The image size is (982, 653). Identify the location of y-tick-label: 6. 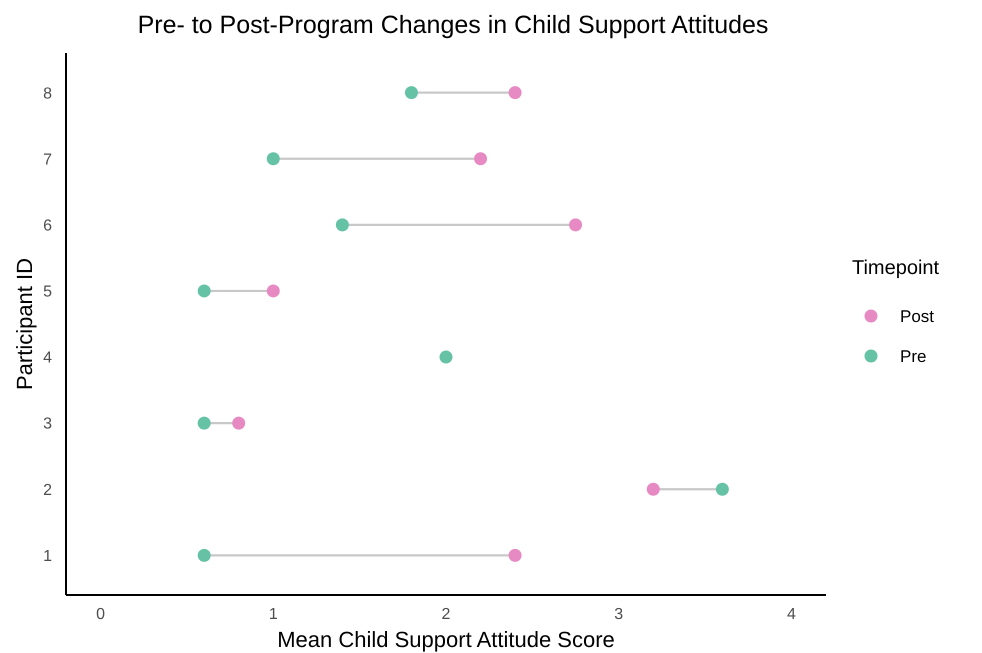
(47, 225).